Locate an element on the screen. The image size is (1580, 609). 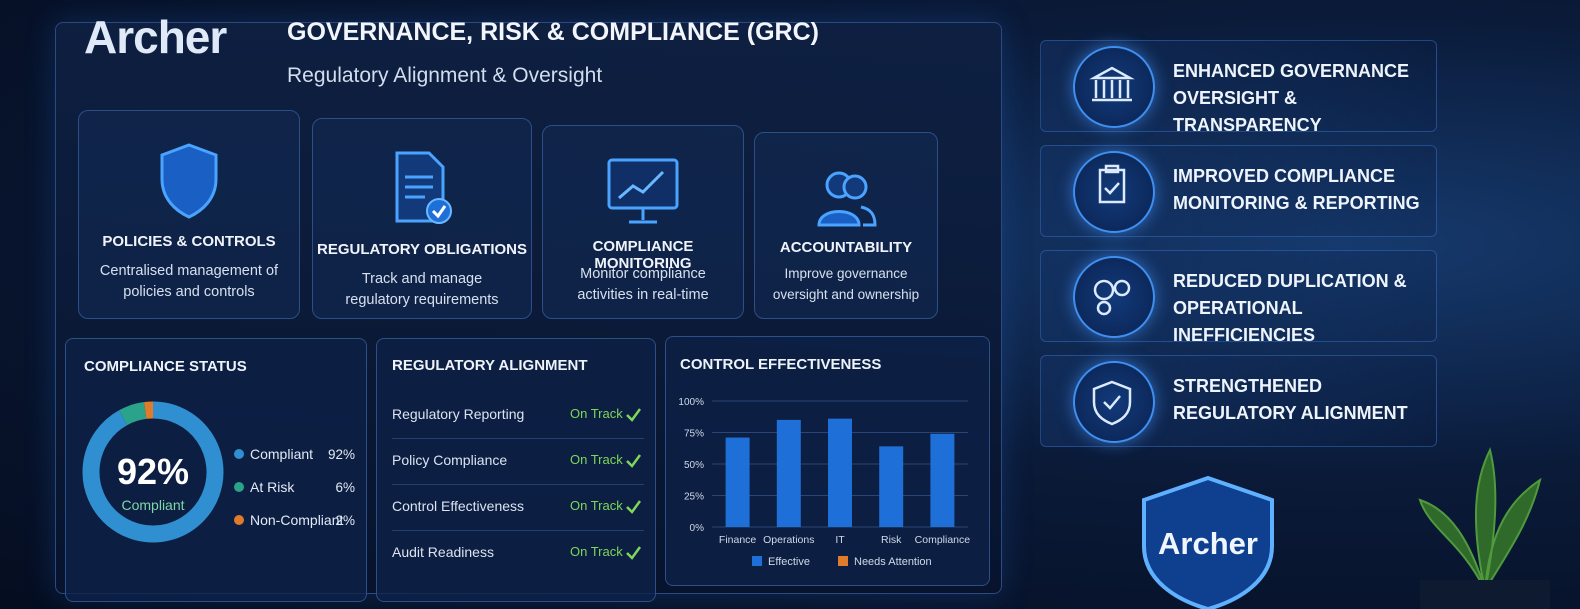
legend-value: 2% is located at coordinates (345, 520).